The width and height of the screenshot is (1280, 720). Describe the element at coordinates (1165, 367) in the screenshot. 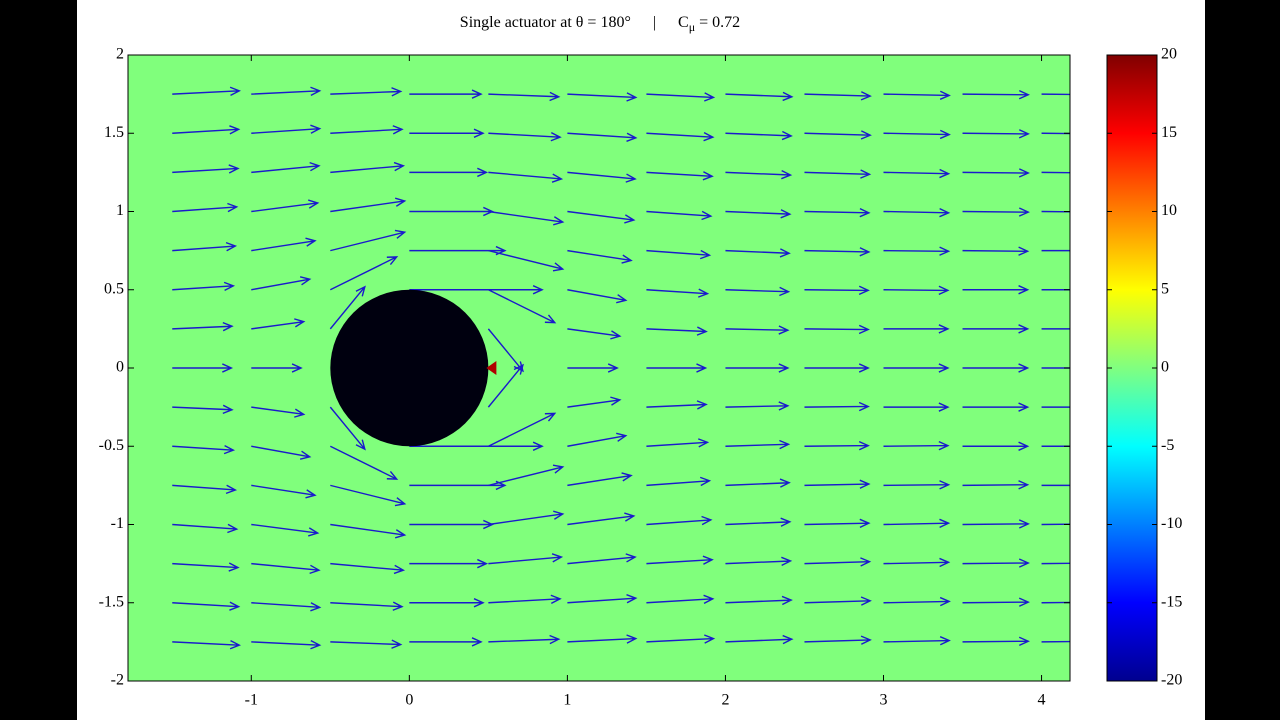

I see `colorbar-tick-label: 0` at that location.